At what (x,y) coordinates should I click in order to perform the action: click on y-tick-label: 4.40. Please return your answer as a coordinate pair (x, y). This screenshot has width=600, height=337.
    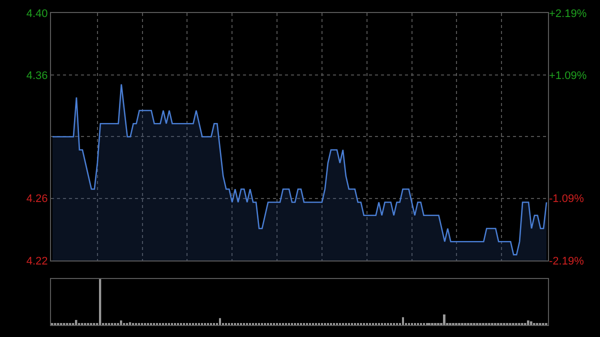
    Looking at the image, I should click on (37, 14).